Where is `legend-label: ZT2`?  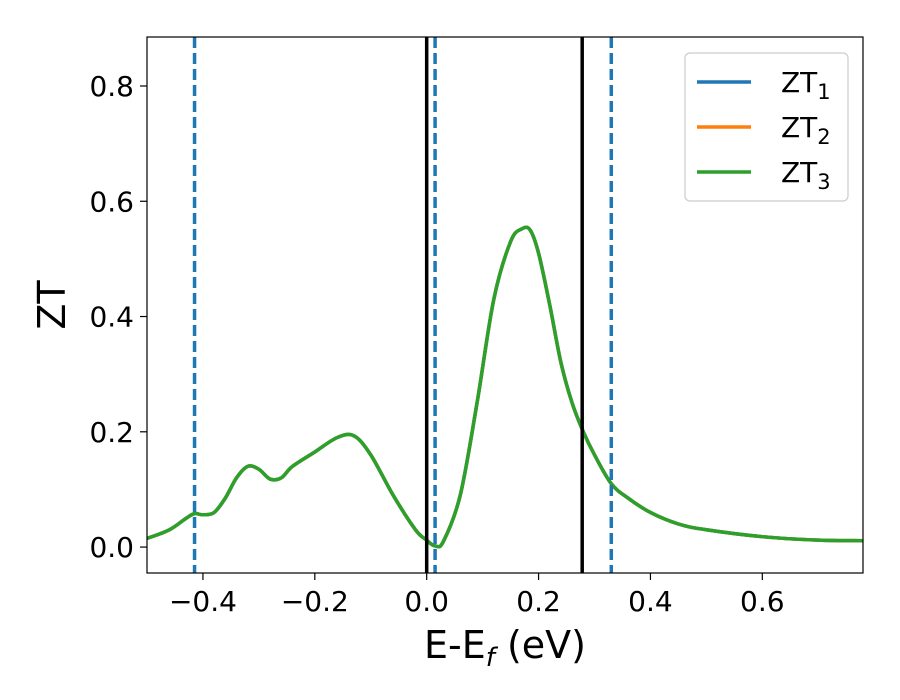
legend-label: ZT2 is located at coordinates (806, 130).